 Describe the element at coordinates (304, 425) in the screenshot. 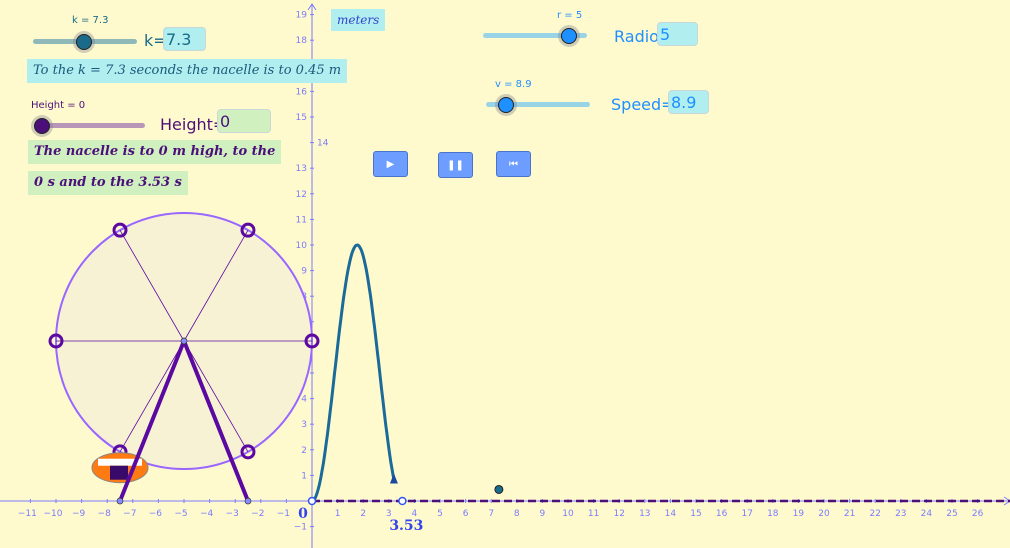

I see `y-tick-label: 3` at that location.